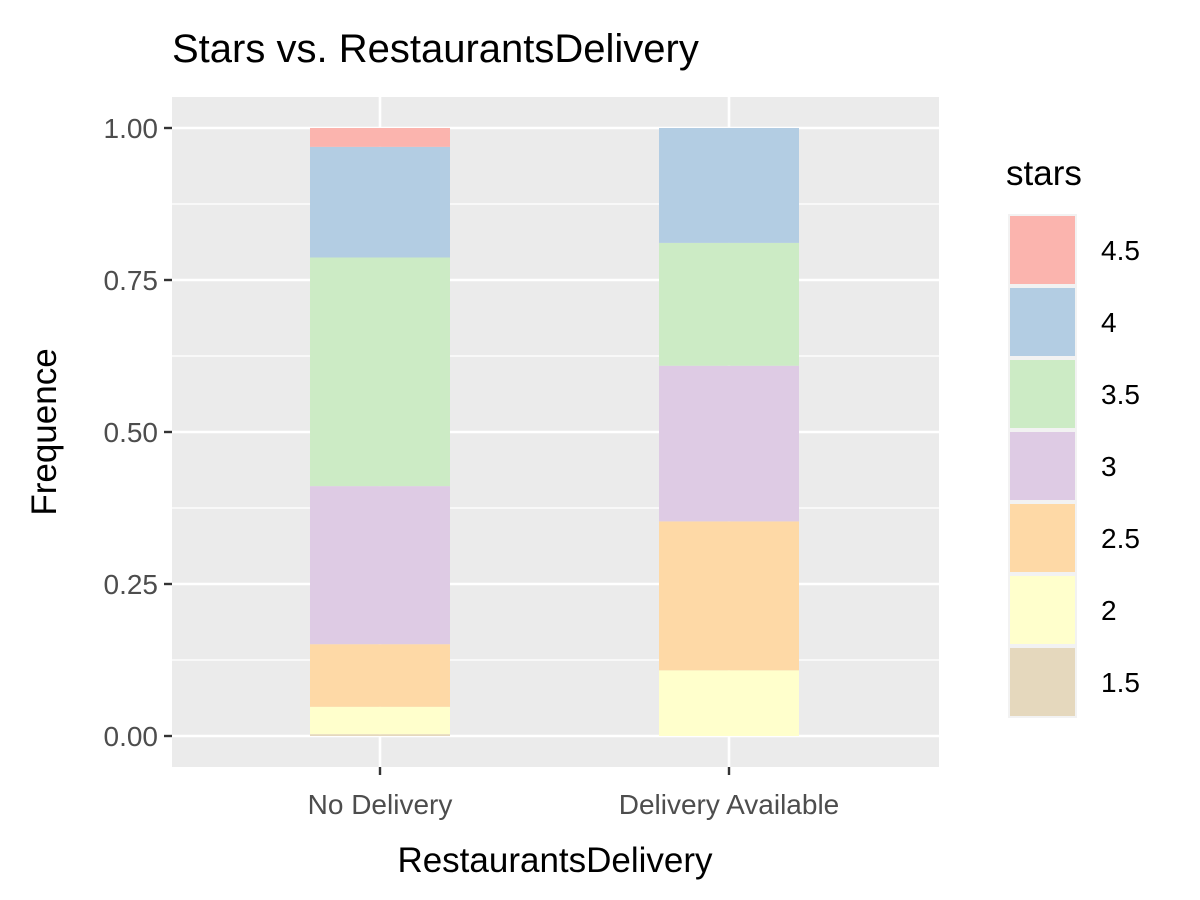  What do you see at coordinates (1044, 173) in the screenshot?
I see `legend-title: stars` at bounding box center [1044, 173].